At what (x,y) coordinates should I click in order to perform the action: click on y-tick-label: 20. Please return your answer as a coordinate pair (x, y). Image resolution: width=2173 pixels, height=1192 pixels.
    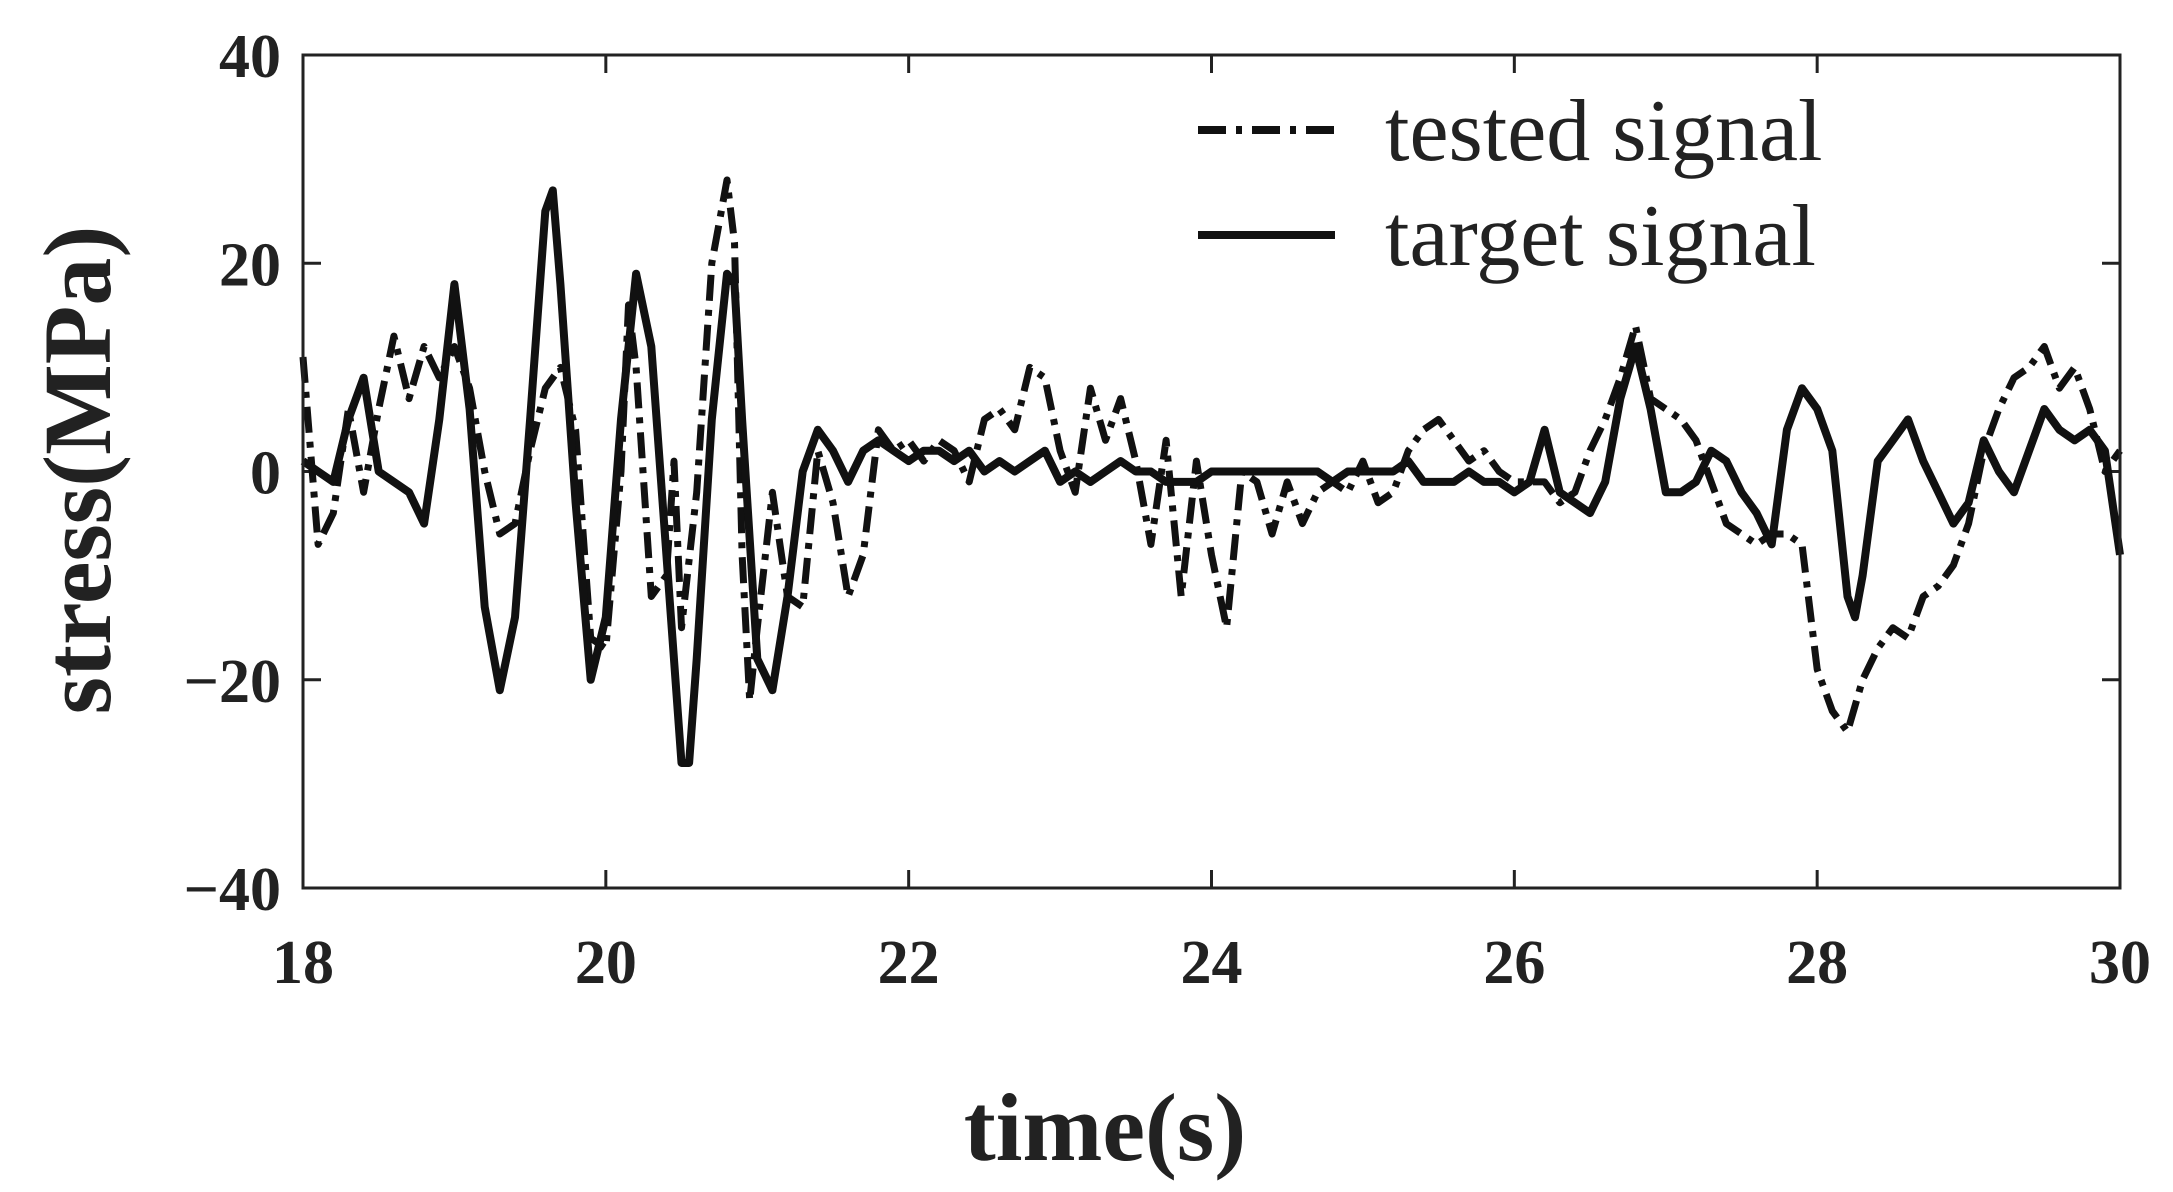
    Looking at the image, I should click on (250, 265).